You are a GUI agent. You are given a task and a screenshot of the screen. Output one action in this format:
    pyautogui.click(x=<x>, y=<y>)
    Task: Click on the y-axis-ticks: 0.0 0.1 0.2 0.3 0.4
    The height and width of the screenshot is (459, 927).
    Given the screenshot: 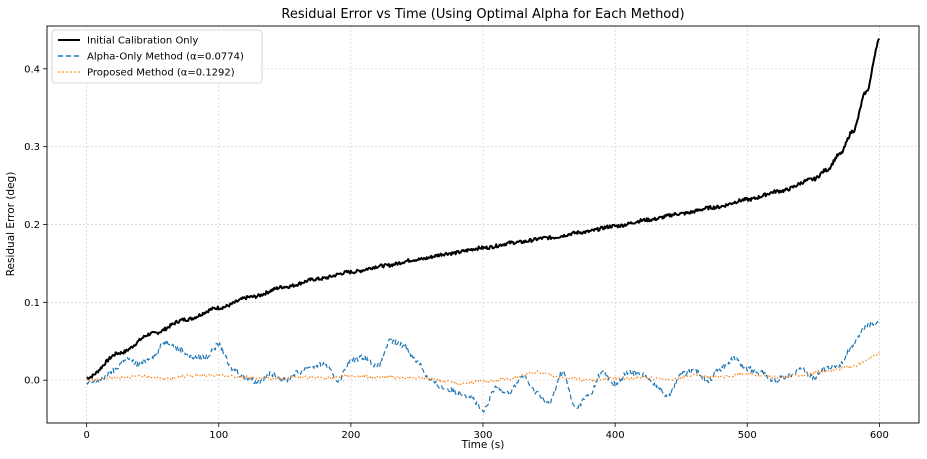 What is the action you would take?
    pyautogui.click(x=35, y=225)
    